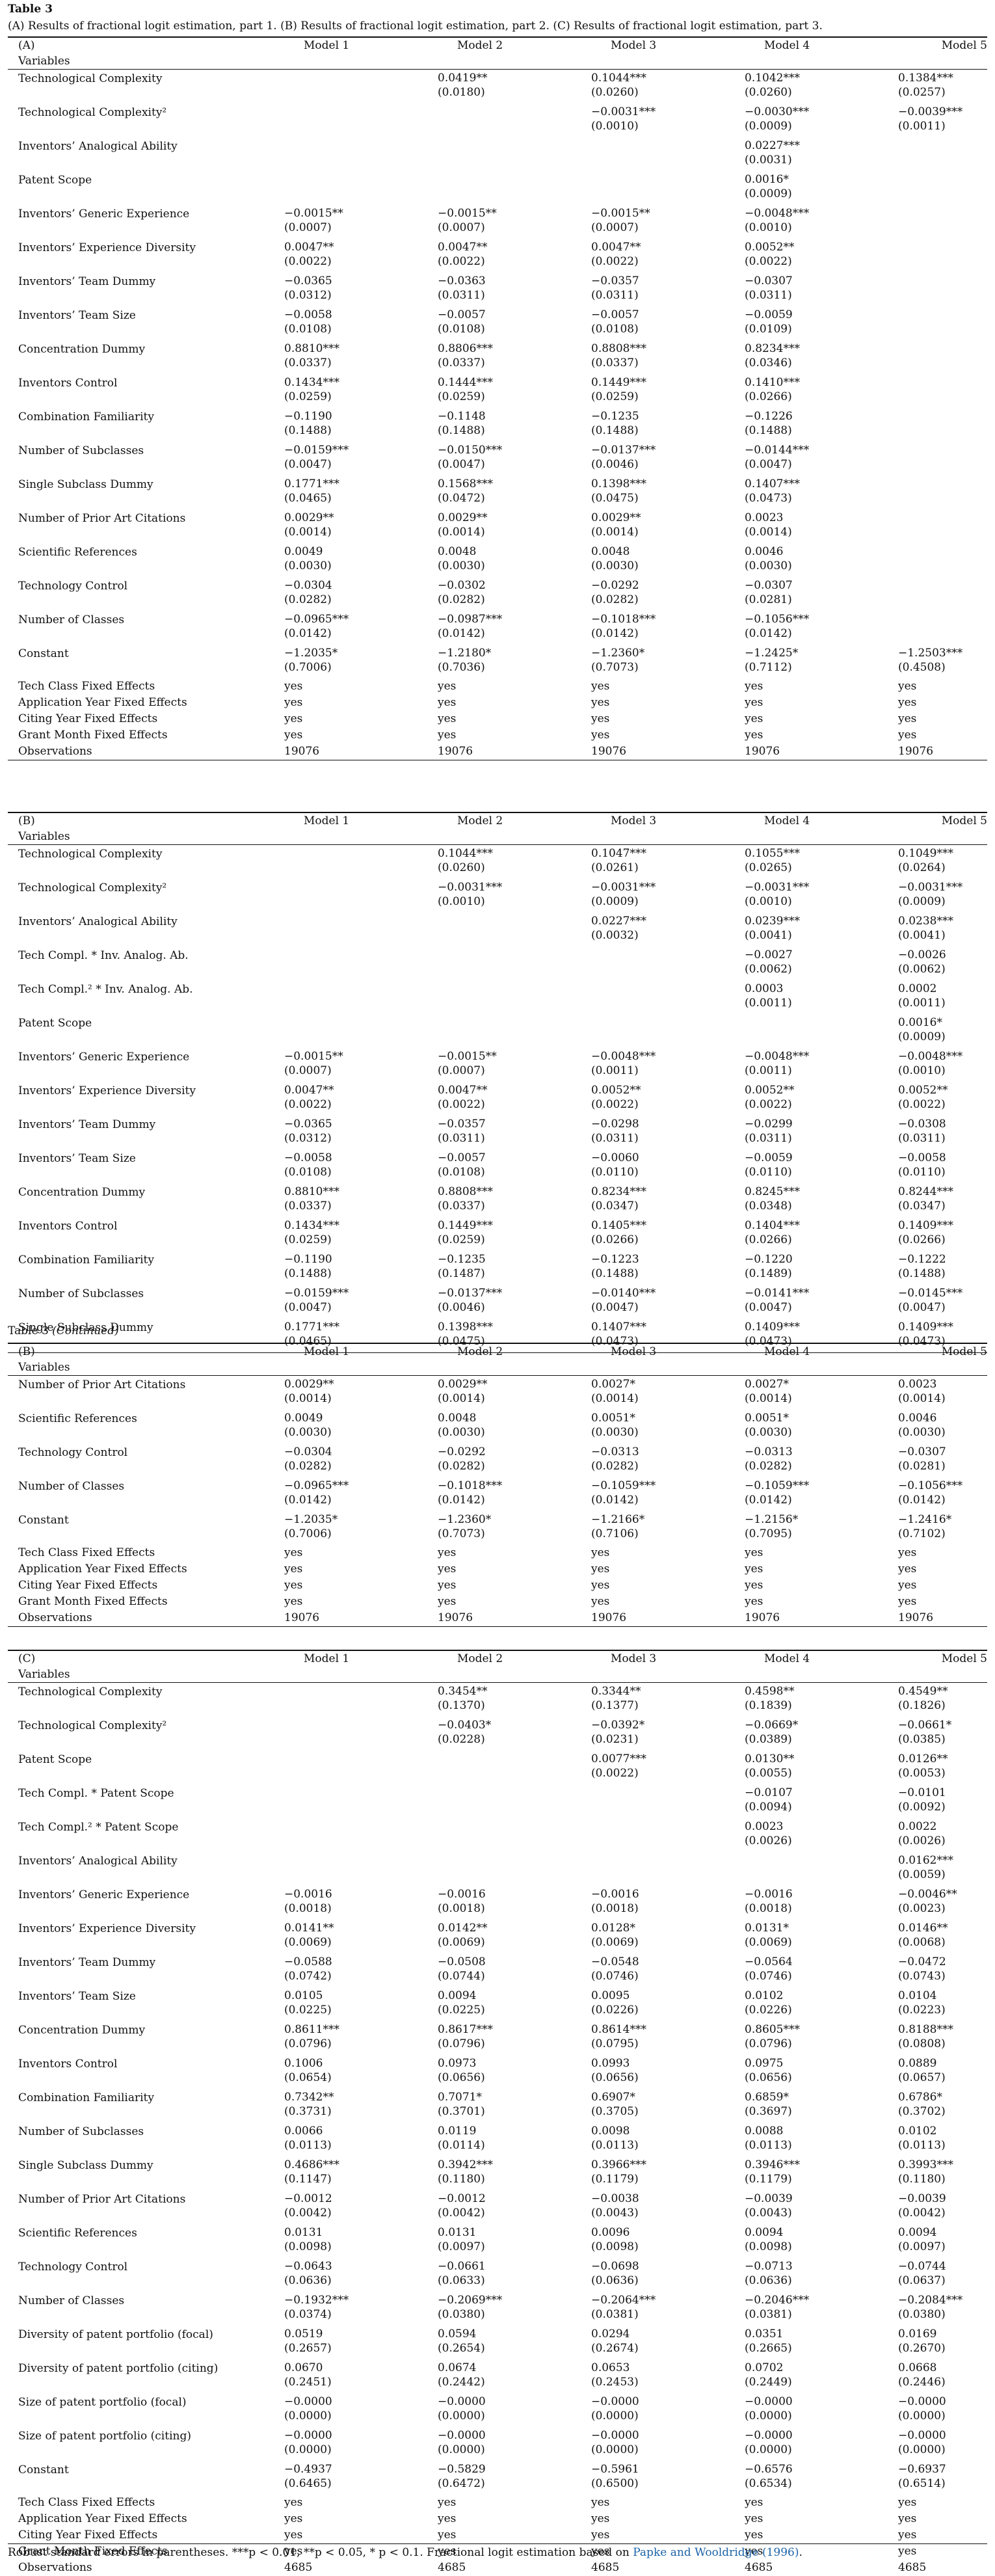 The image size is (995, 2576). I want to click on coefficient: −0.0057, so click(462, 314).